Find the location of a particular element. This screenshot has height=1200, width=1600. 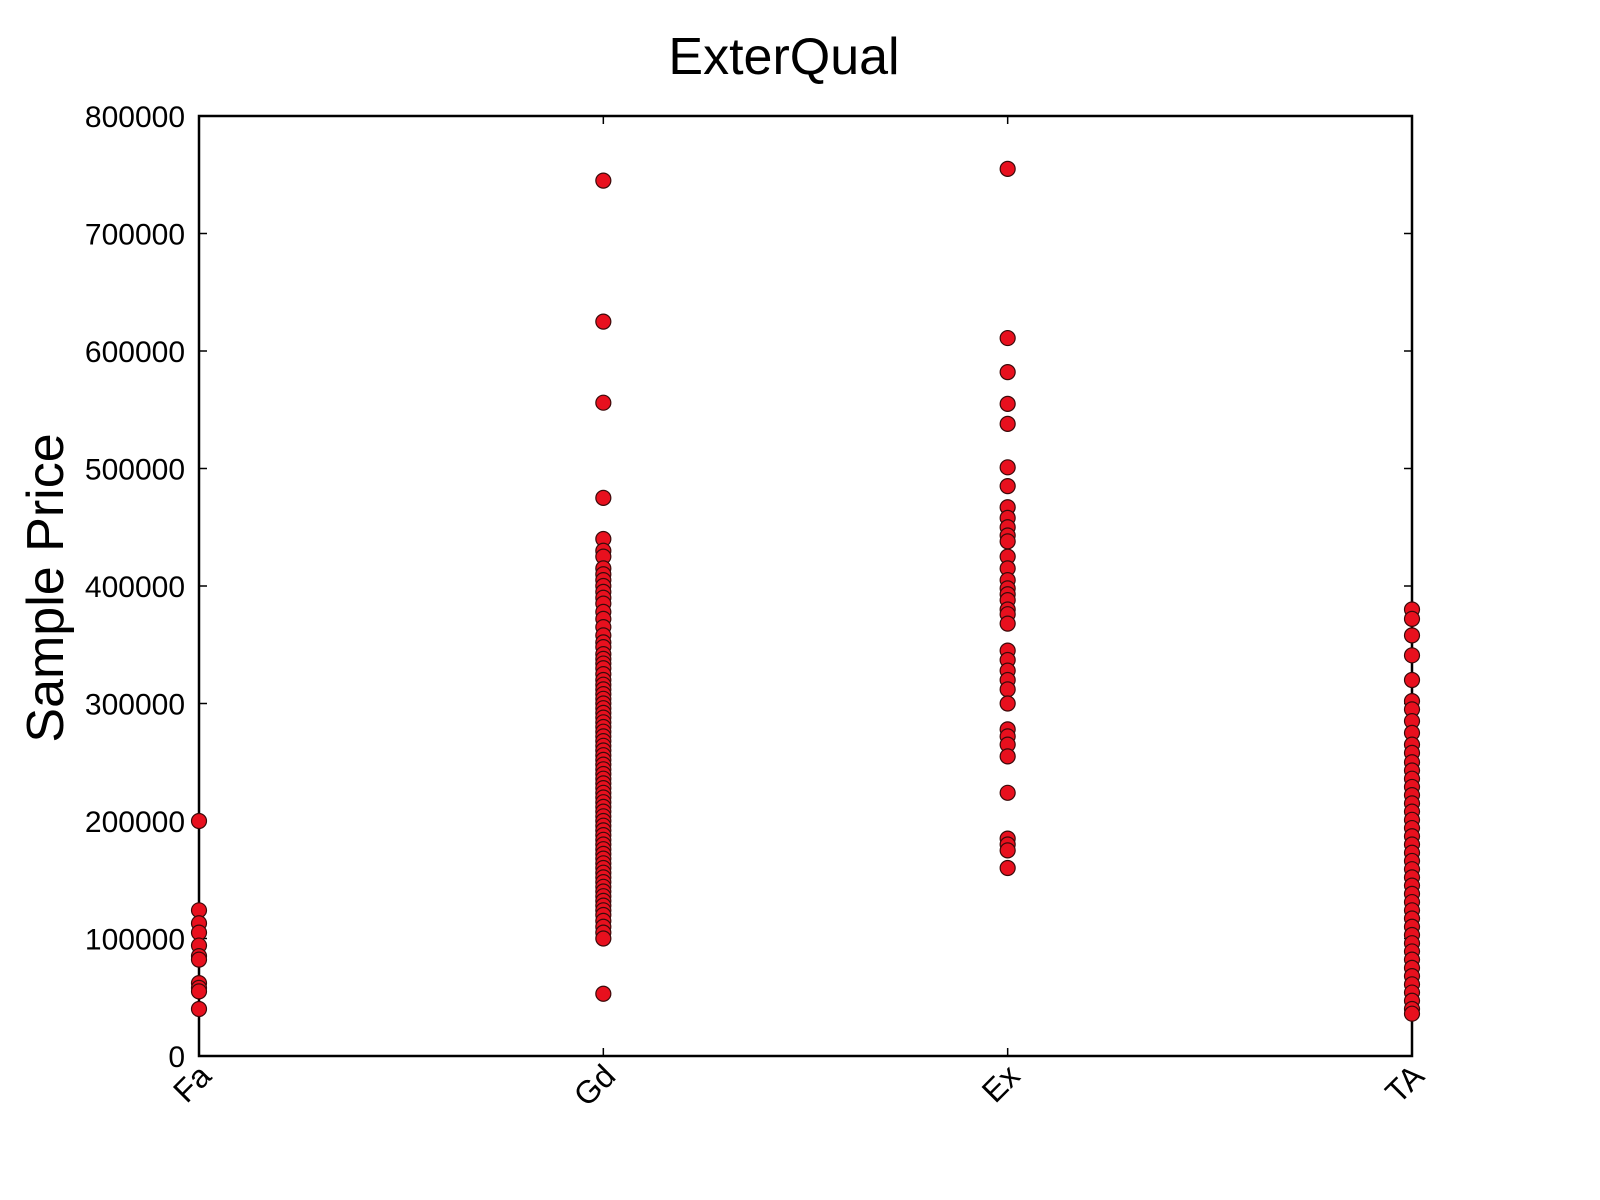

x-tick-label-ex: Ex is located at coordinates (1001, 1083).